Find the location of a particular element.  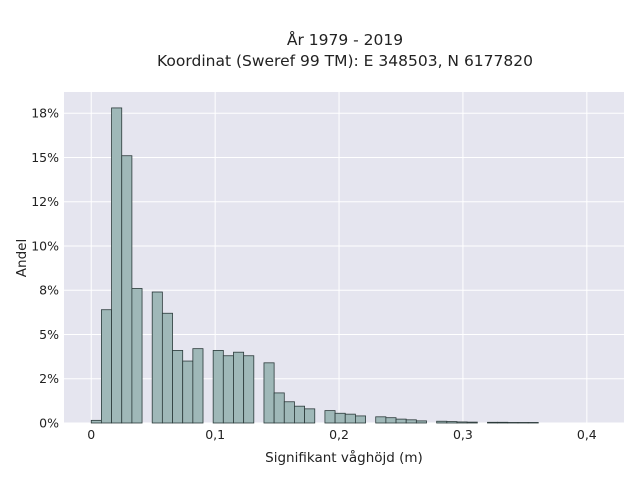

x-axis-ticks: 0 0,1 0,2 0,3 0,4 is located at coordinates (342, 434).